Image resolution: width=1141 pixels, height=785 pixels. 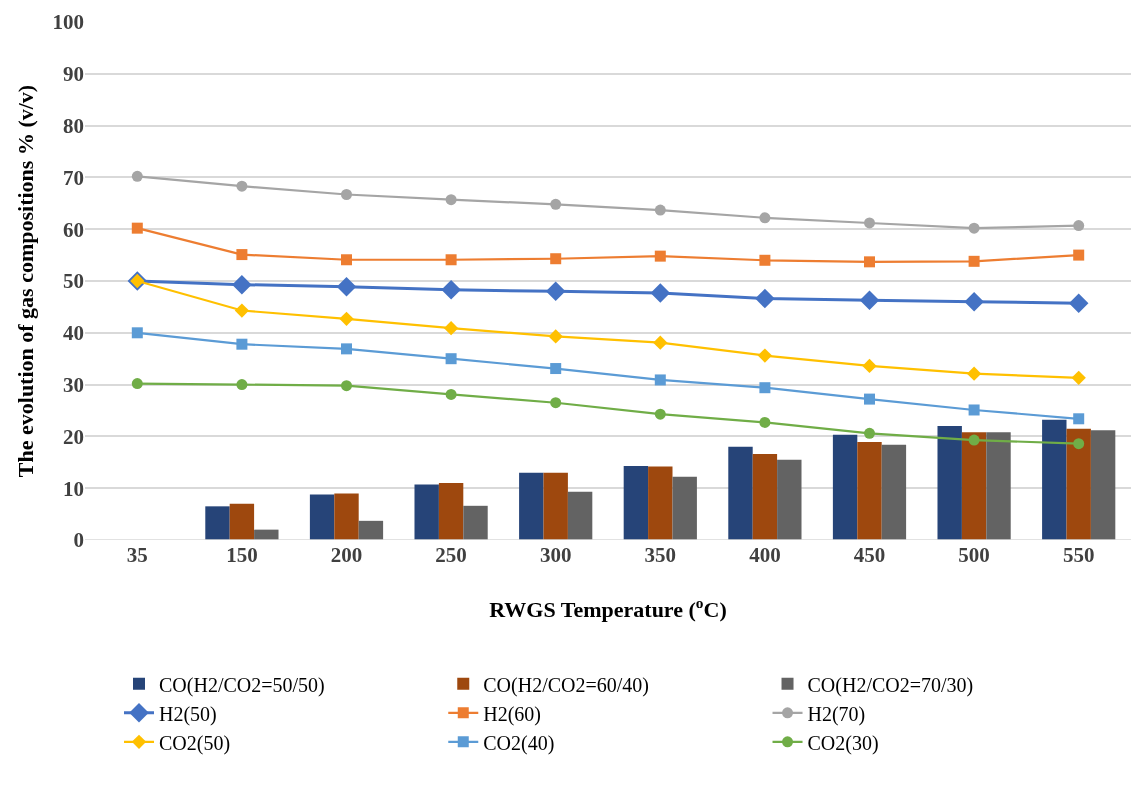 What do you see at coordinates (512, 714) in the screenshot?
I see `legend-label: H2(60)` at bounding box center [512, 714].